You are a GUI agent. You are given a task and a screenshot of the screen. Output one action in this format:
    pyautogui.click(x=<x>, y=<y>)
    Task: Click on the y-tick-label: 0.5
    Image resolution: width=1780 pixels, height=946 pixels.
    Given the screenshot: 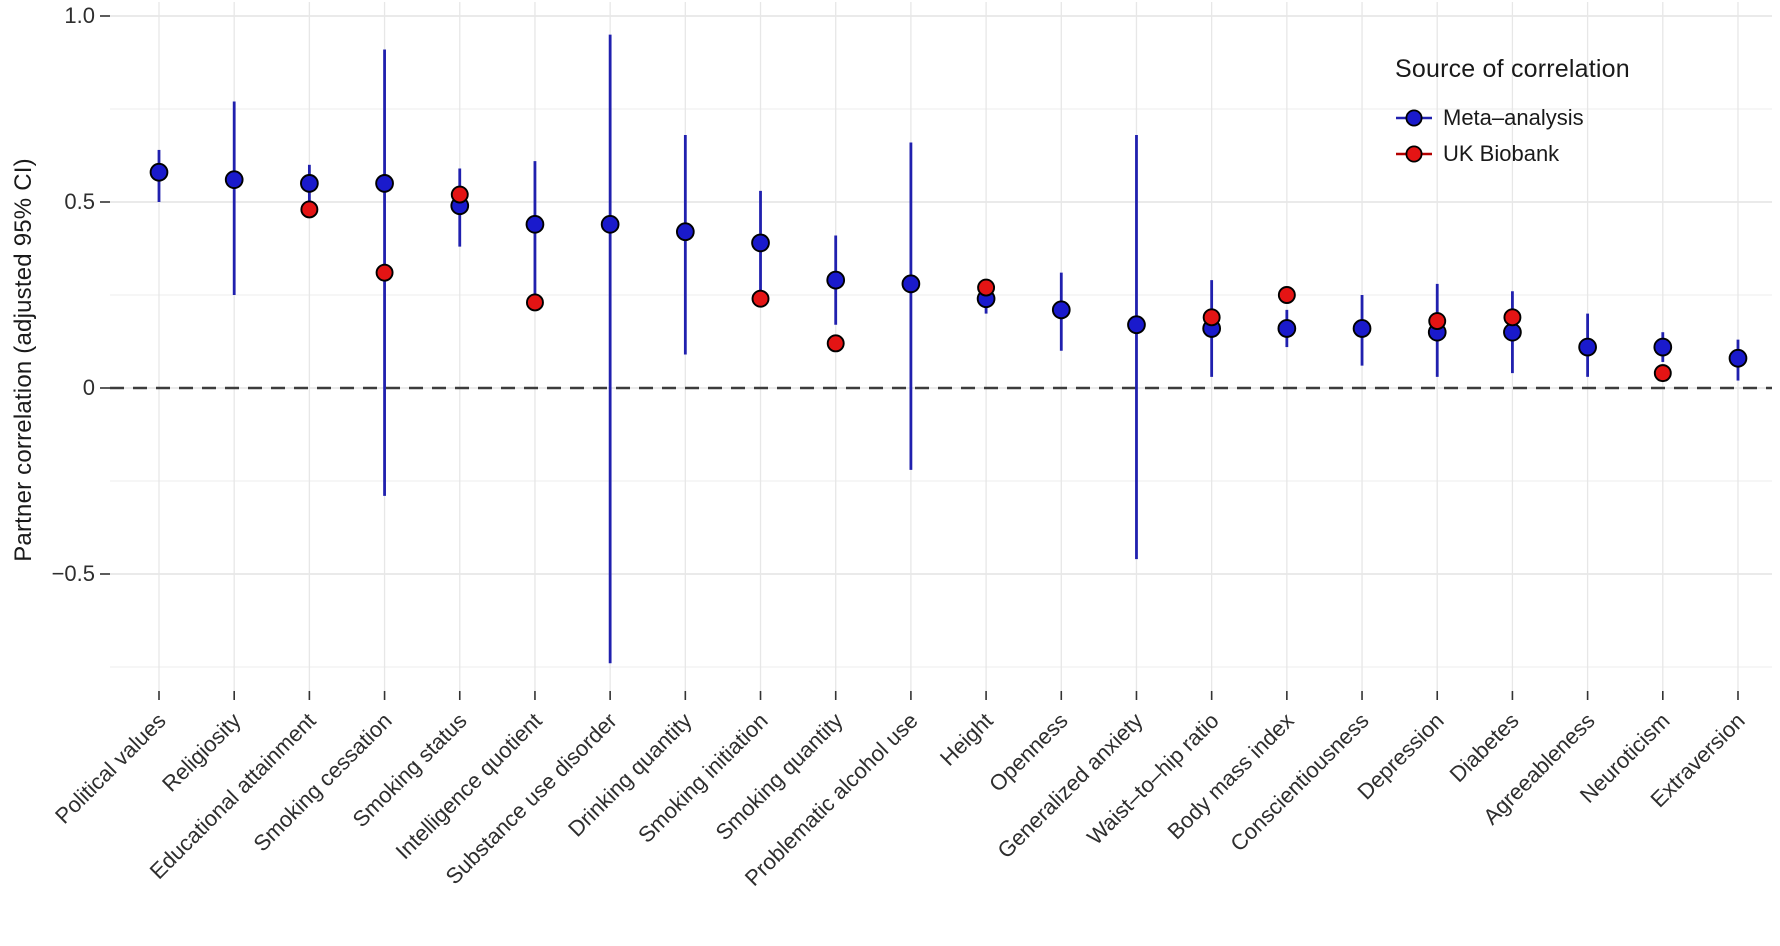 What is the action you would take?
    pyautogui.click(x=79, y=201)
    